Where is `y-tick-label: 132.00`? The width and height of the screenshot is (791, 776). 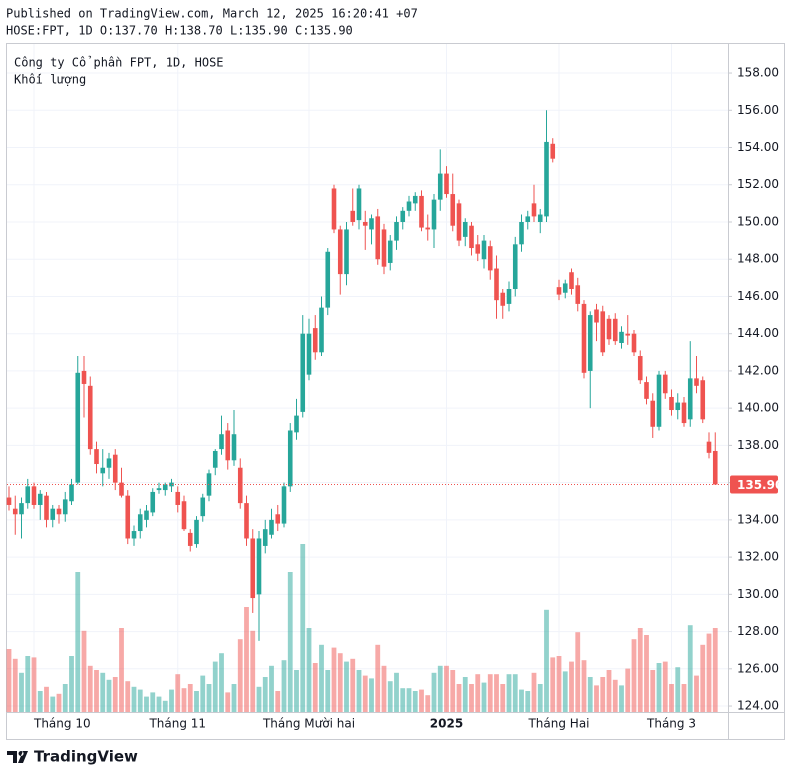 y-tick-label: 132.00 is located at coordinates (758, 557).